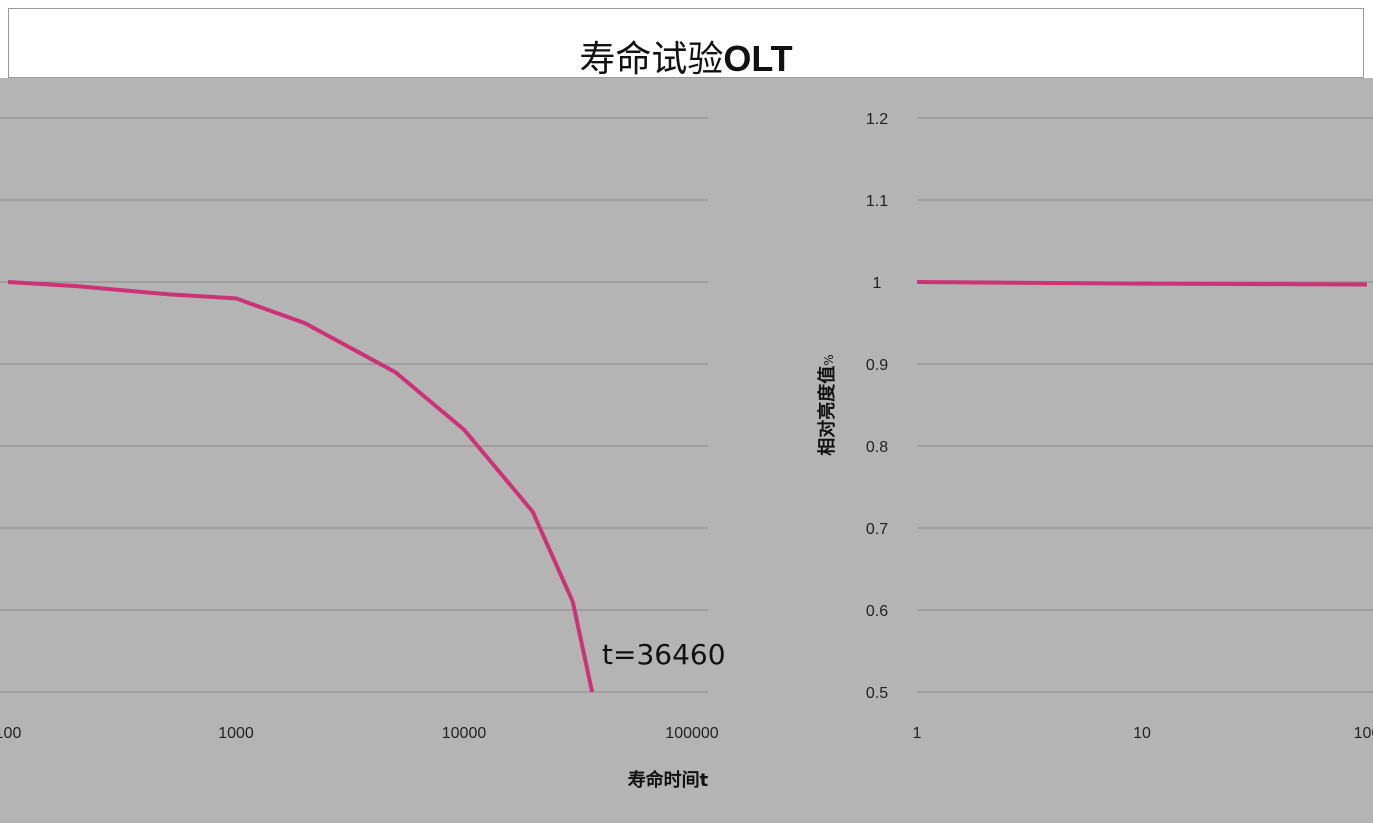 The height and width of the screenshot is (823, 1373). Describe the element at coordinates (758, 58) in the screenshot. I see `chart-title-en: OLT` at that location.